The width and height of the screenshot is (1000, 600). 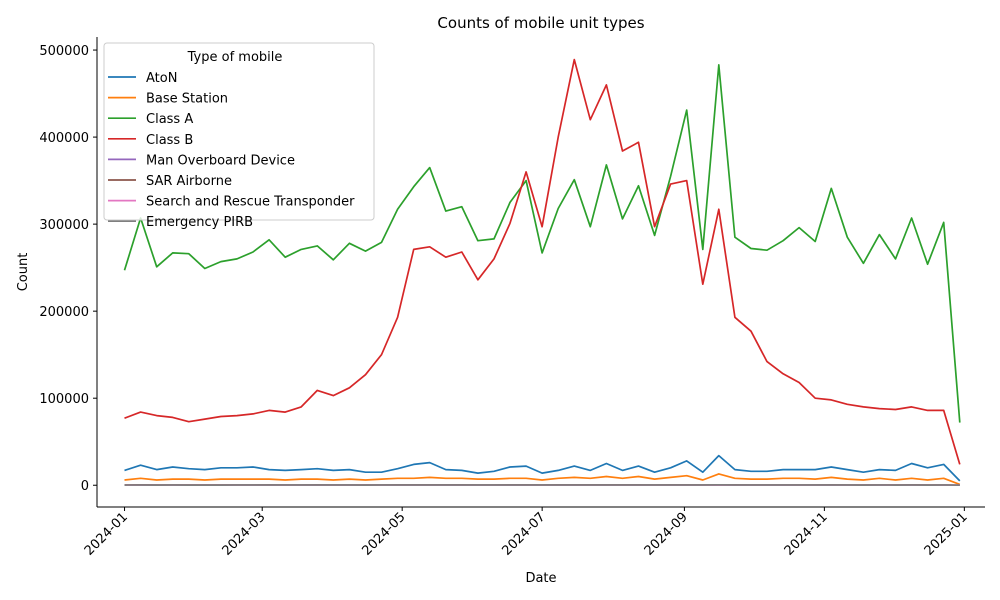 I want to click on legend-label: Search and Rescue Transponder, so click(x=250, y=202).